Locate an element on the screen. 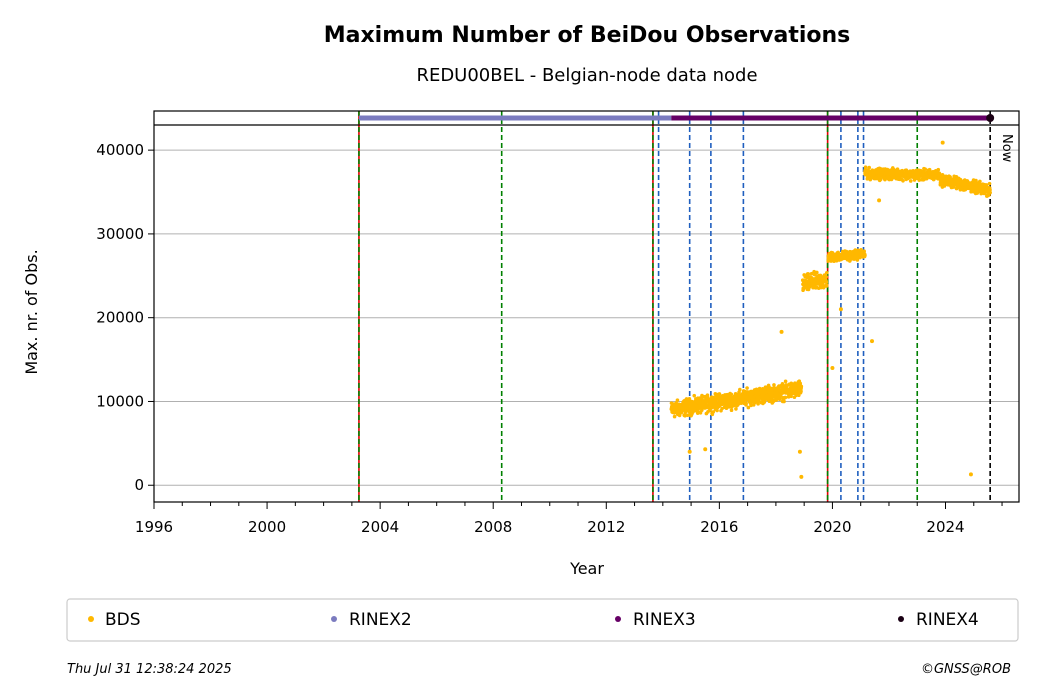 The image size is (1040, 699). legend-label-rinex3: RINEX3 is located at coordinates (664, 620).